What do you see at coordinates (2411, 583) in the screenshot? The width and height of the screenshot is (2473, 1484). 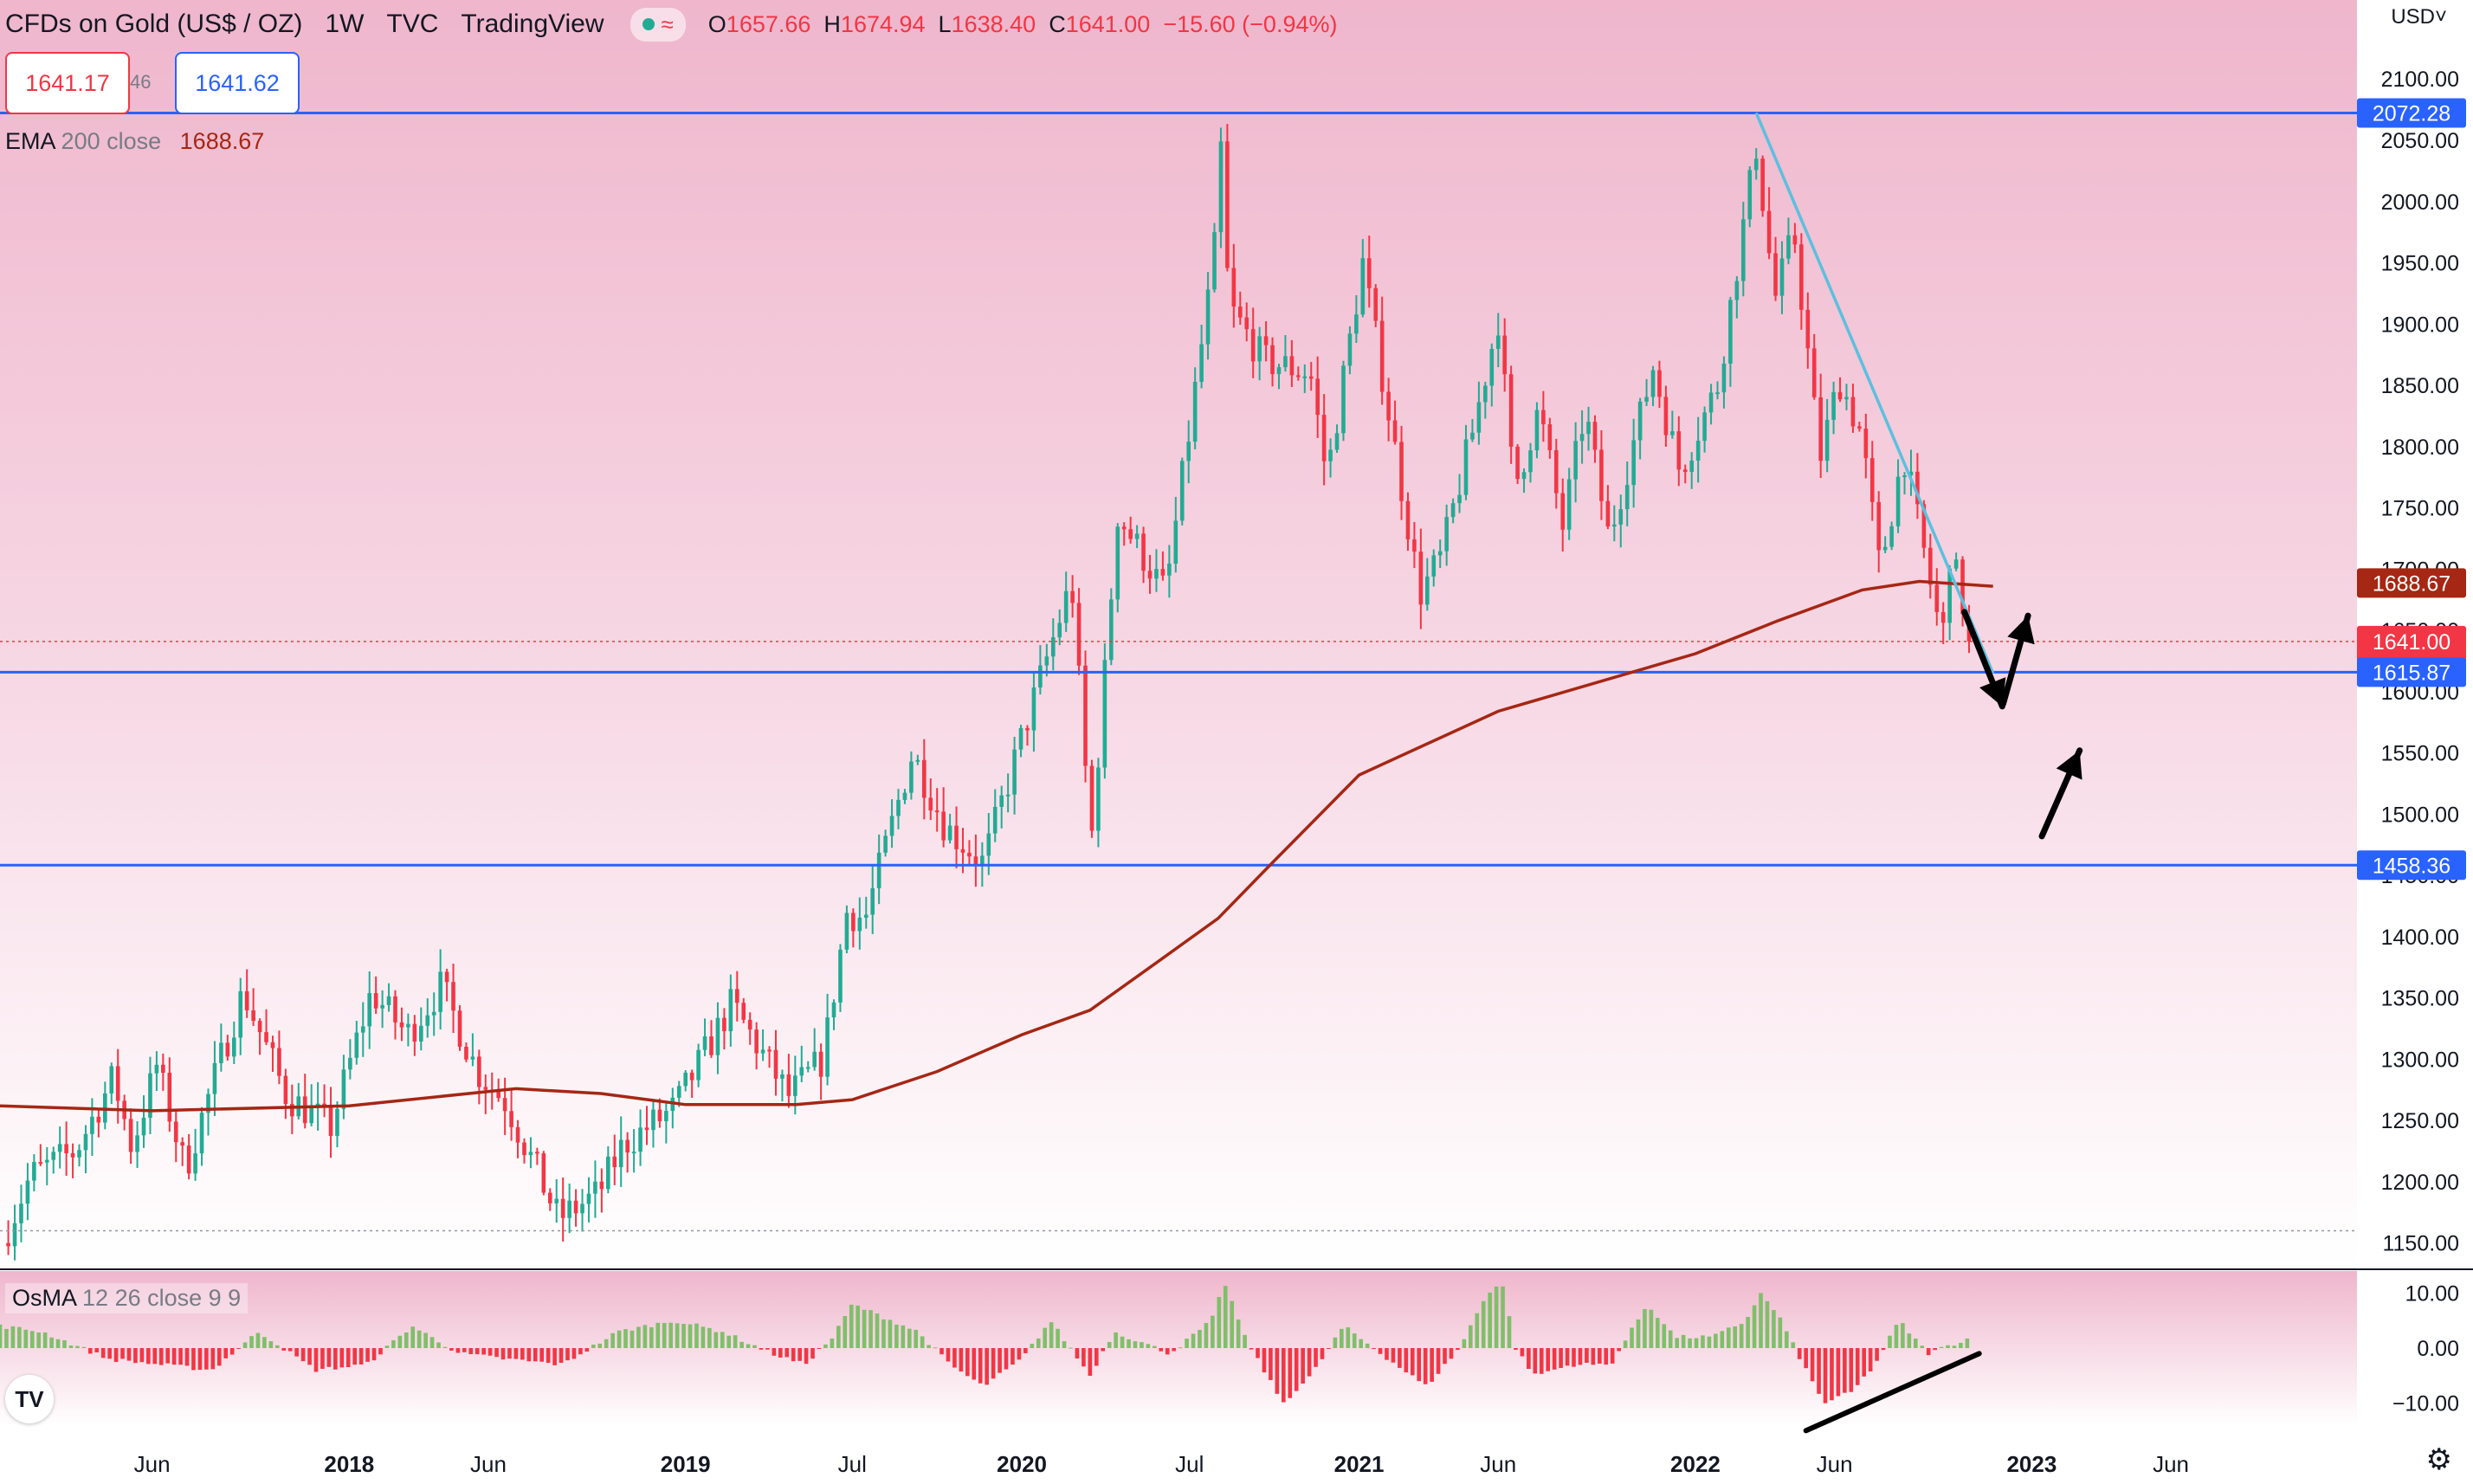 I see `price-axis-tag` at bounding box center [2411, 583].